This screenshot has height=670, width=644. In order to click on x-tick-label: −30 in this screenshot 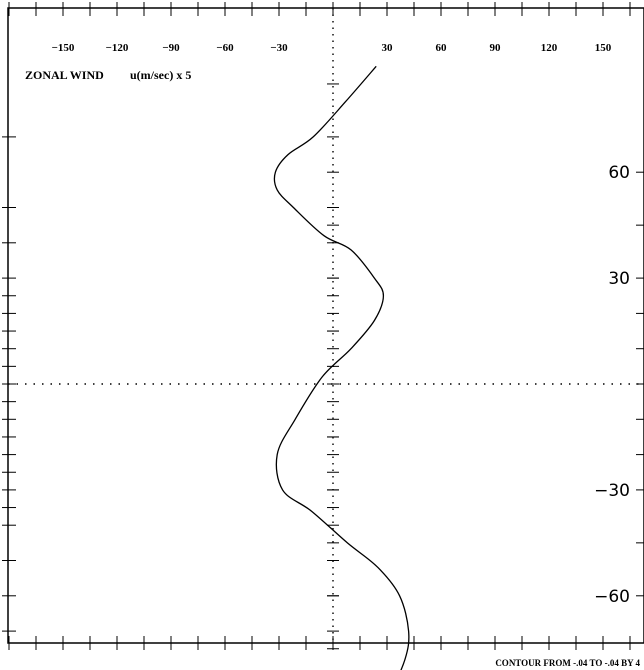, I will do `click(279, 48)`.